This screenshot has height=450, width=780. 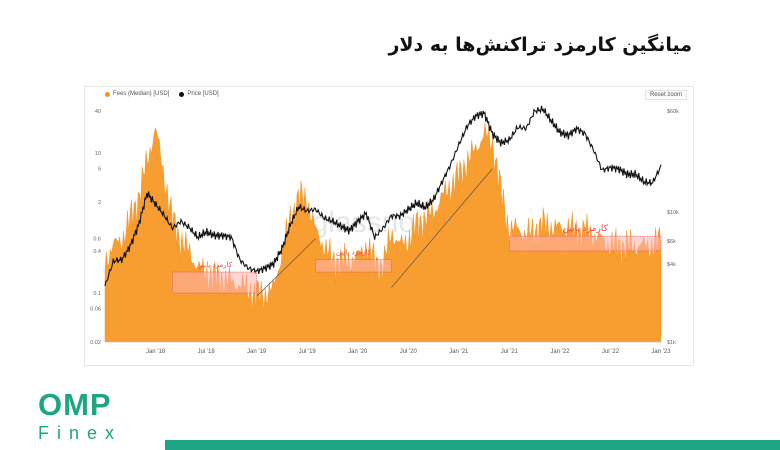 What do you see at coordinates (107, 94) in the screenshot?
I see `fees-swatch-icon` at bounding box center [107, 94].